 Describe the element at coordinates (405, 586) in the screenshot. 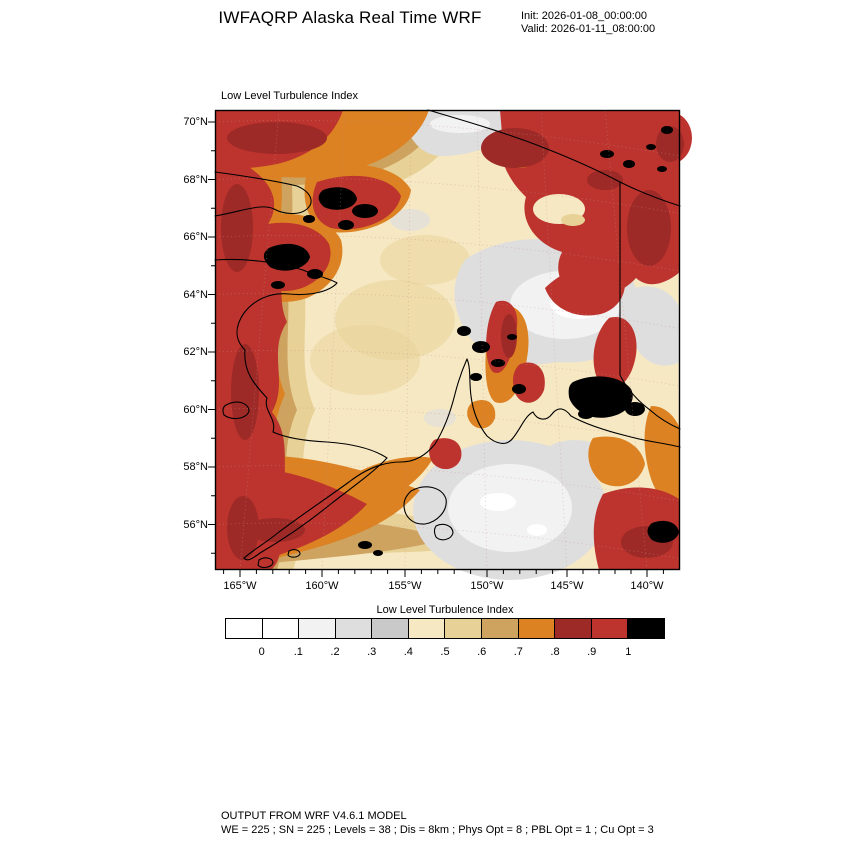

I see `lon-tick-label: 155°W` at that location.